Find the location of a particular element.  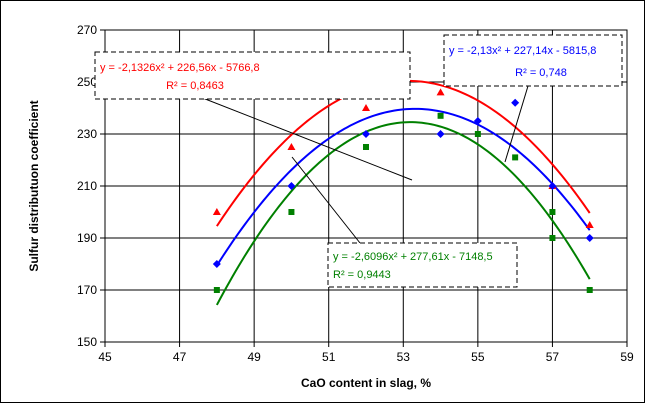

x-tick-label: 45 is located at coordinates (105, 357).